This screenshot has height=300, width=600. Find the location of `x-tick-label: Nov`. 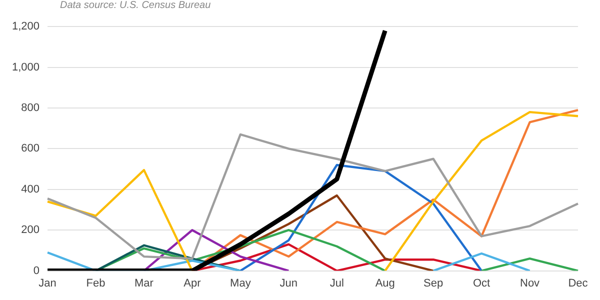

x-tick-label: Nov is located at coordinates (530, 283).